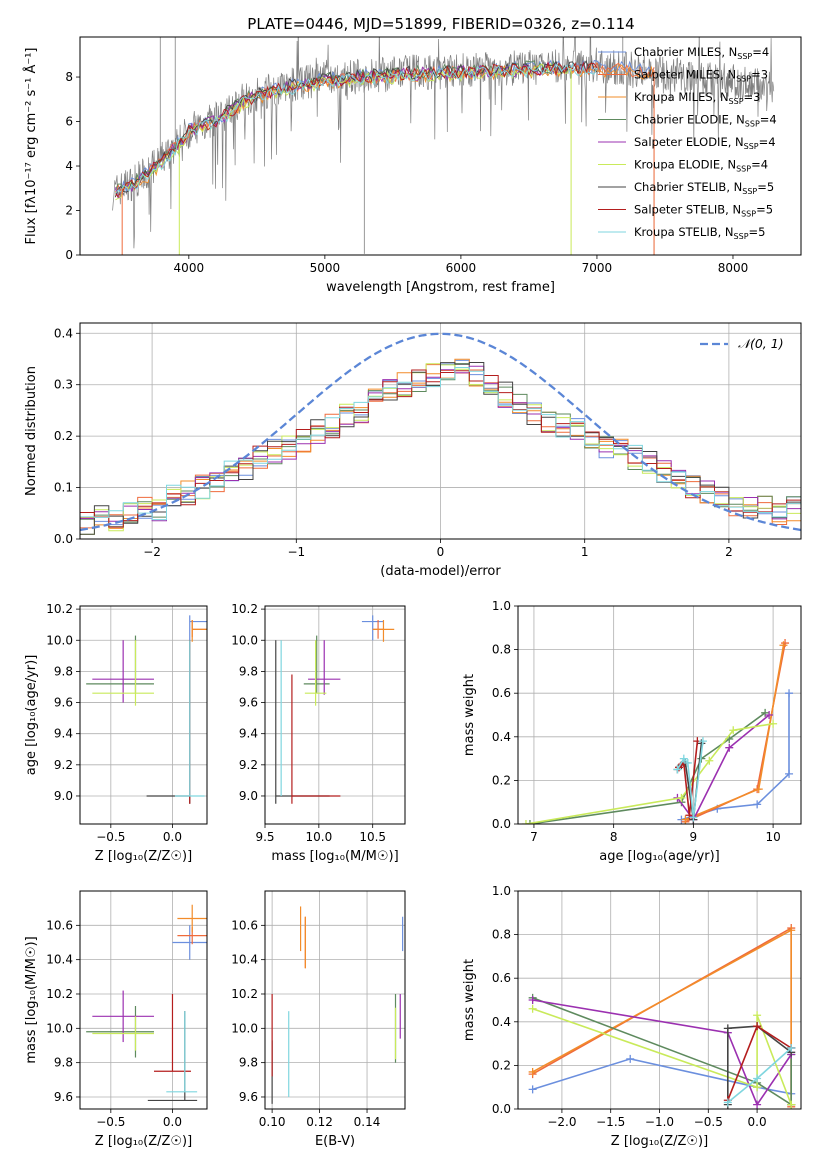 This screenshot has width=819, height=1170. What do you see at coordinates (441, 552) in the screenshot?
I see `x-tick-label: 0` at bounding box center [441, 552].